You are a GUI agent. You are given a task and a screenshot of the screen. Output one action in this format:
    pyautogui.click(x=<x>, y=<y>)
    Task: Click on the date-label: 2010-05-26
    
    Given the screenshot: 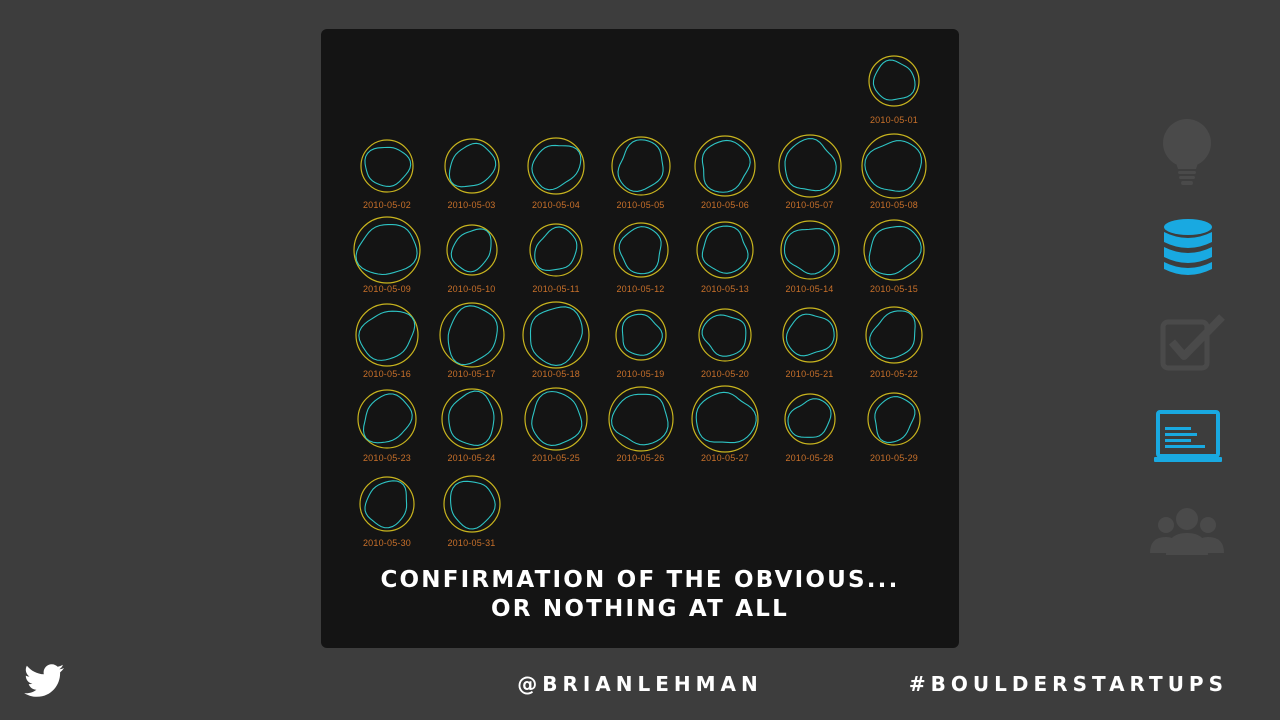 What is the action you would take?
    pyautogui.click(x=640, y=458)
    